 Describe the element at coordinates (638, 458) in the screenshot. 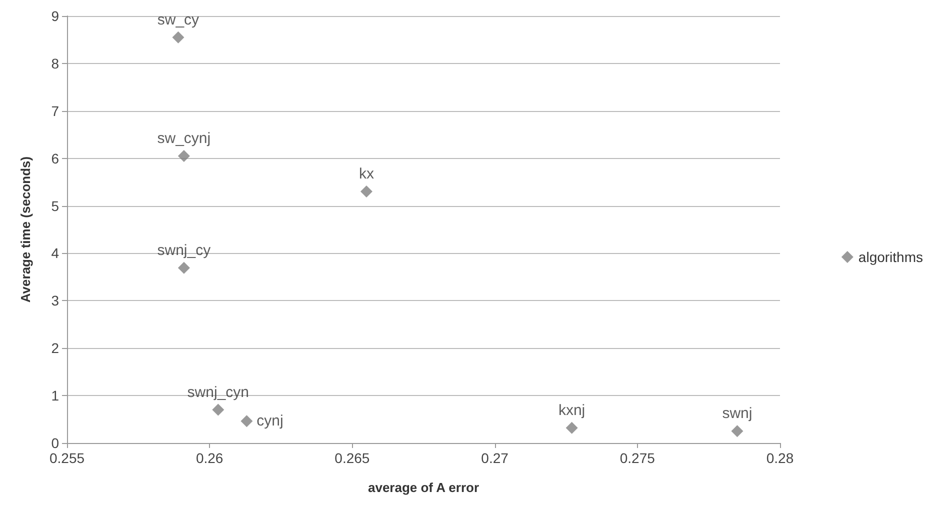

I see `x-tick-label: 0.275` at that location.